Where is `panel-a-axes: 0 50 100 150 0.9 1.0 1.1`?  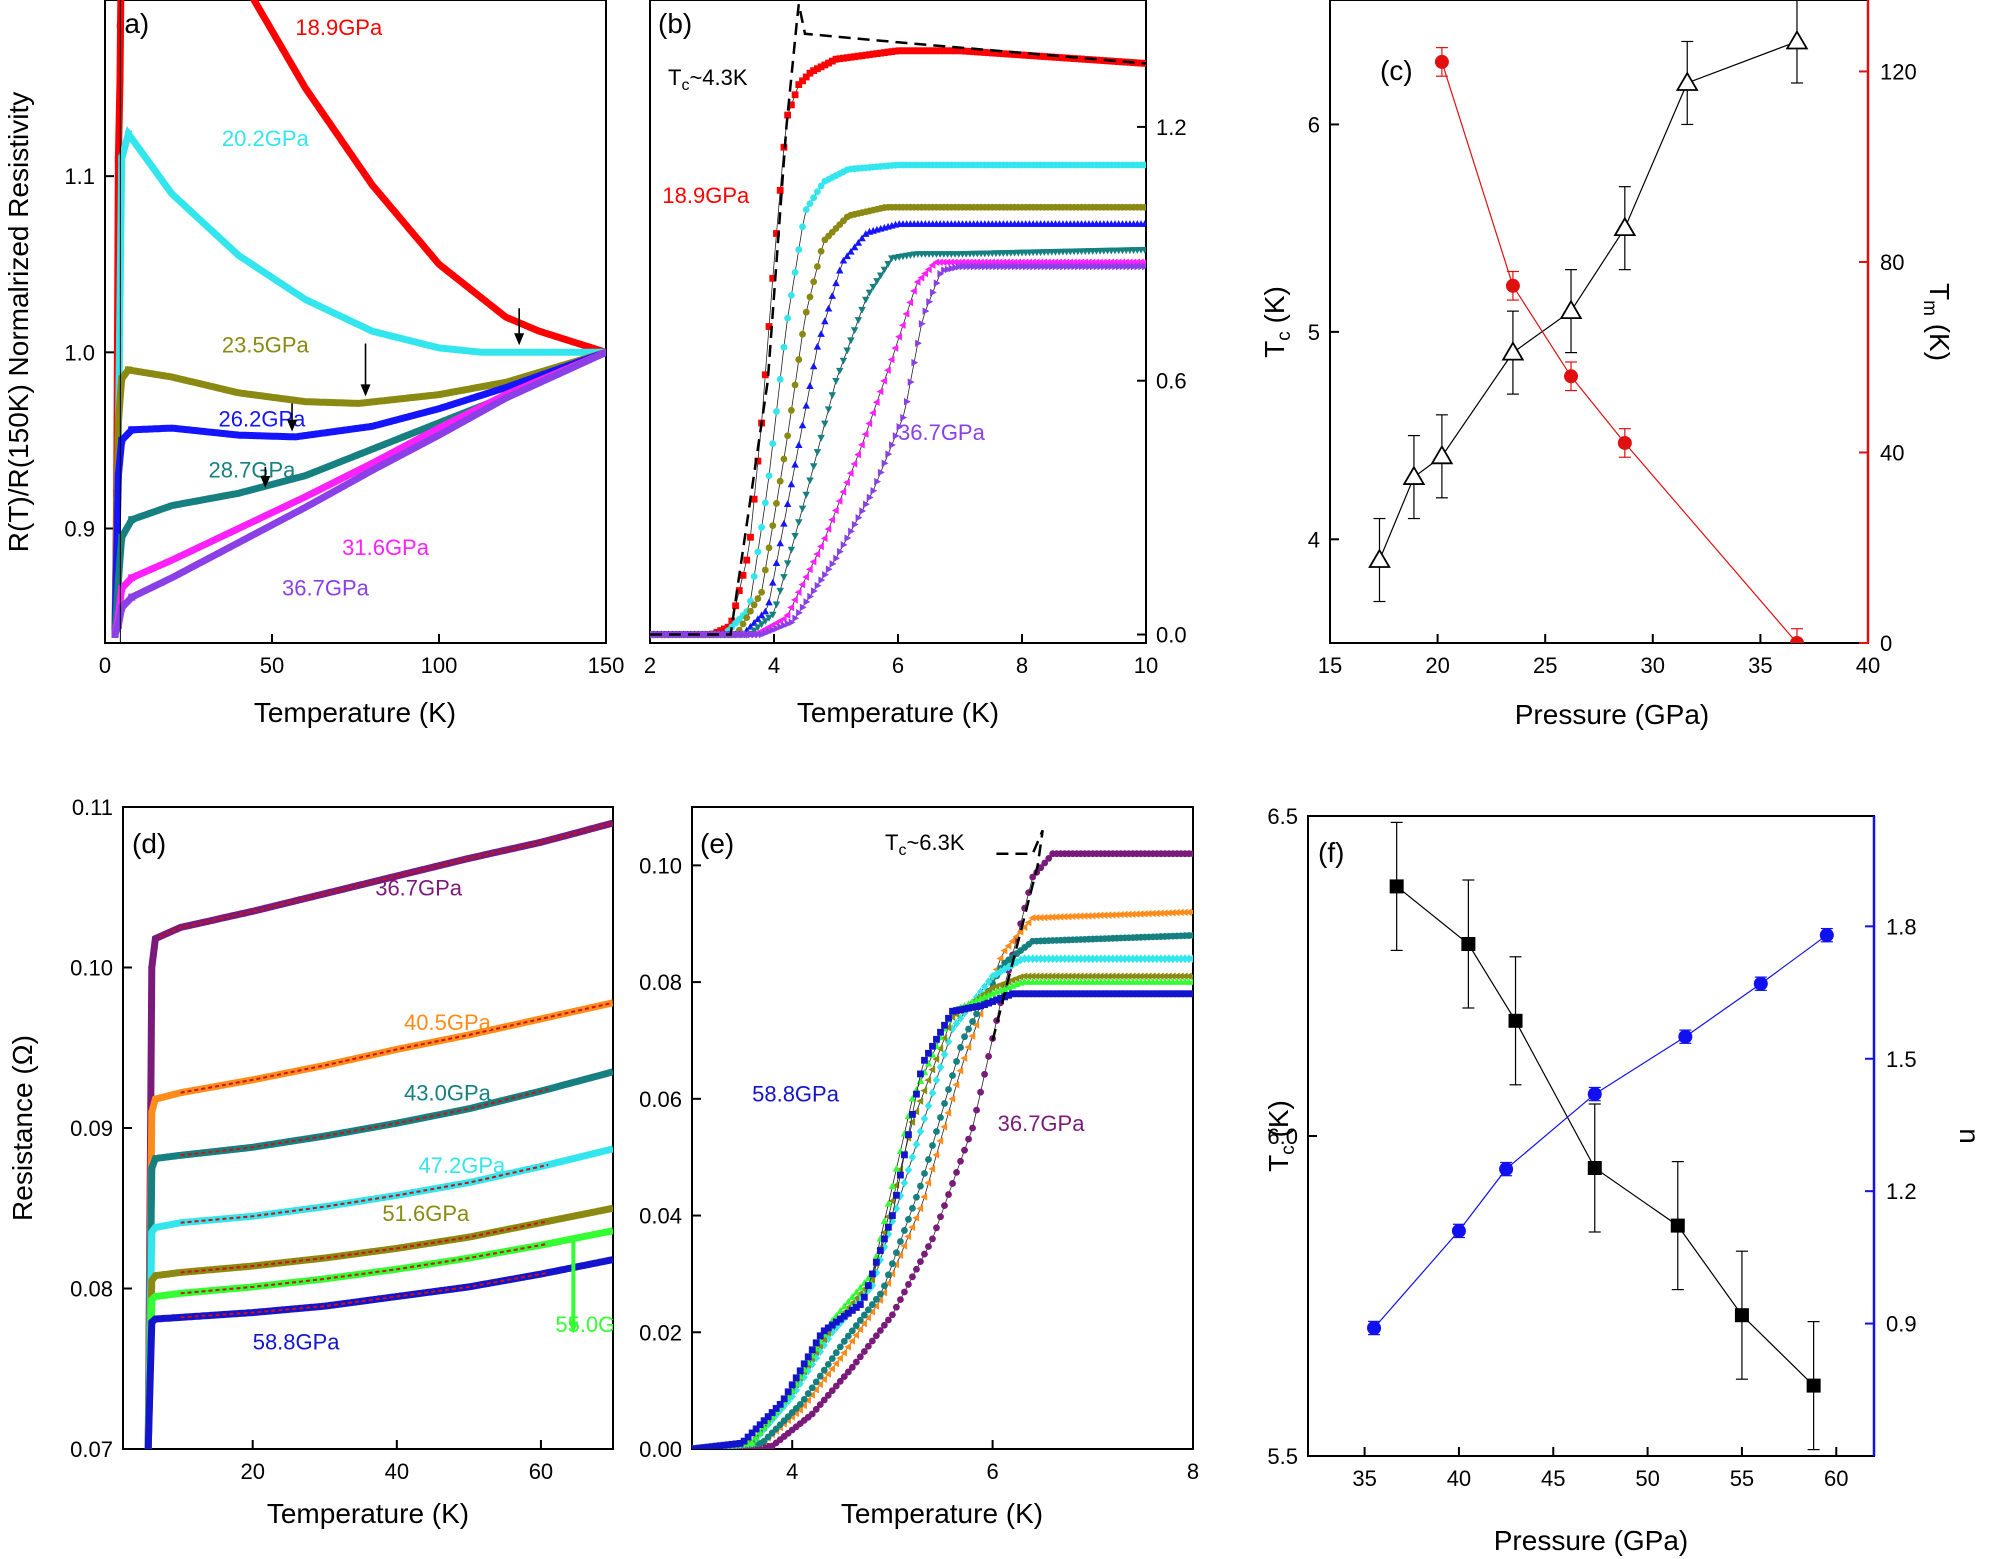 panel-a-axes: 0 50 100 150 0.9 1.0 1.1 is located at coordinates (344, 421).